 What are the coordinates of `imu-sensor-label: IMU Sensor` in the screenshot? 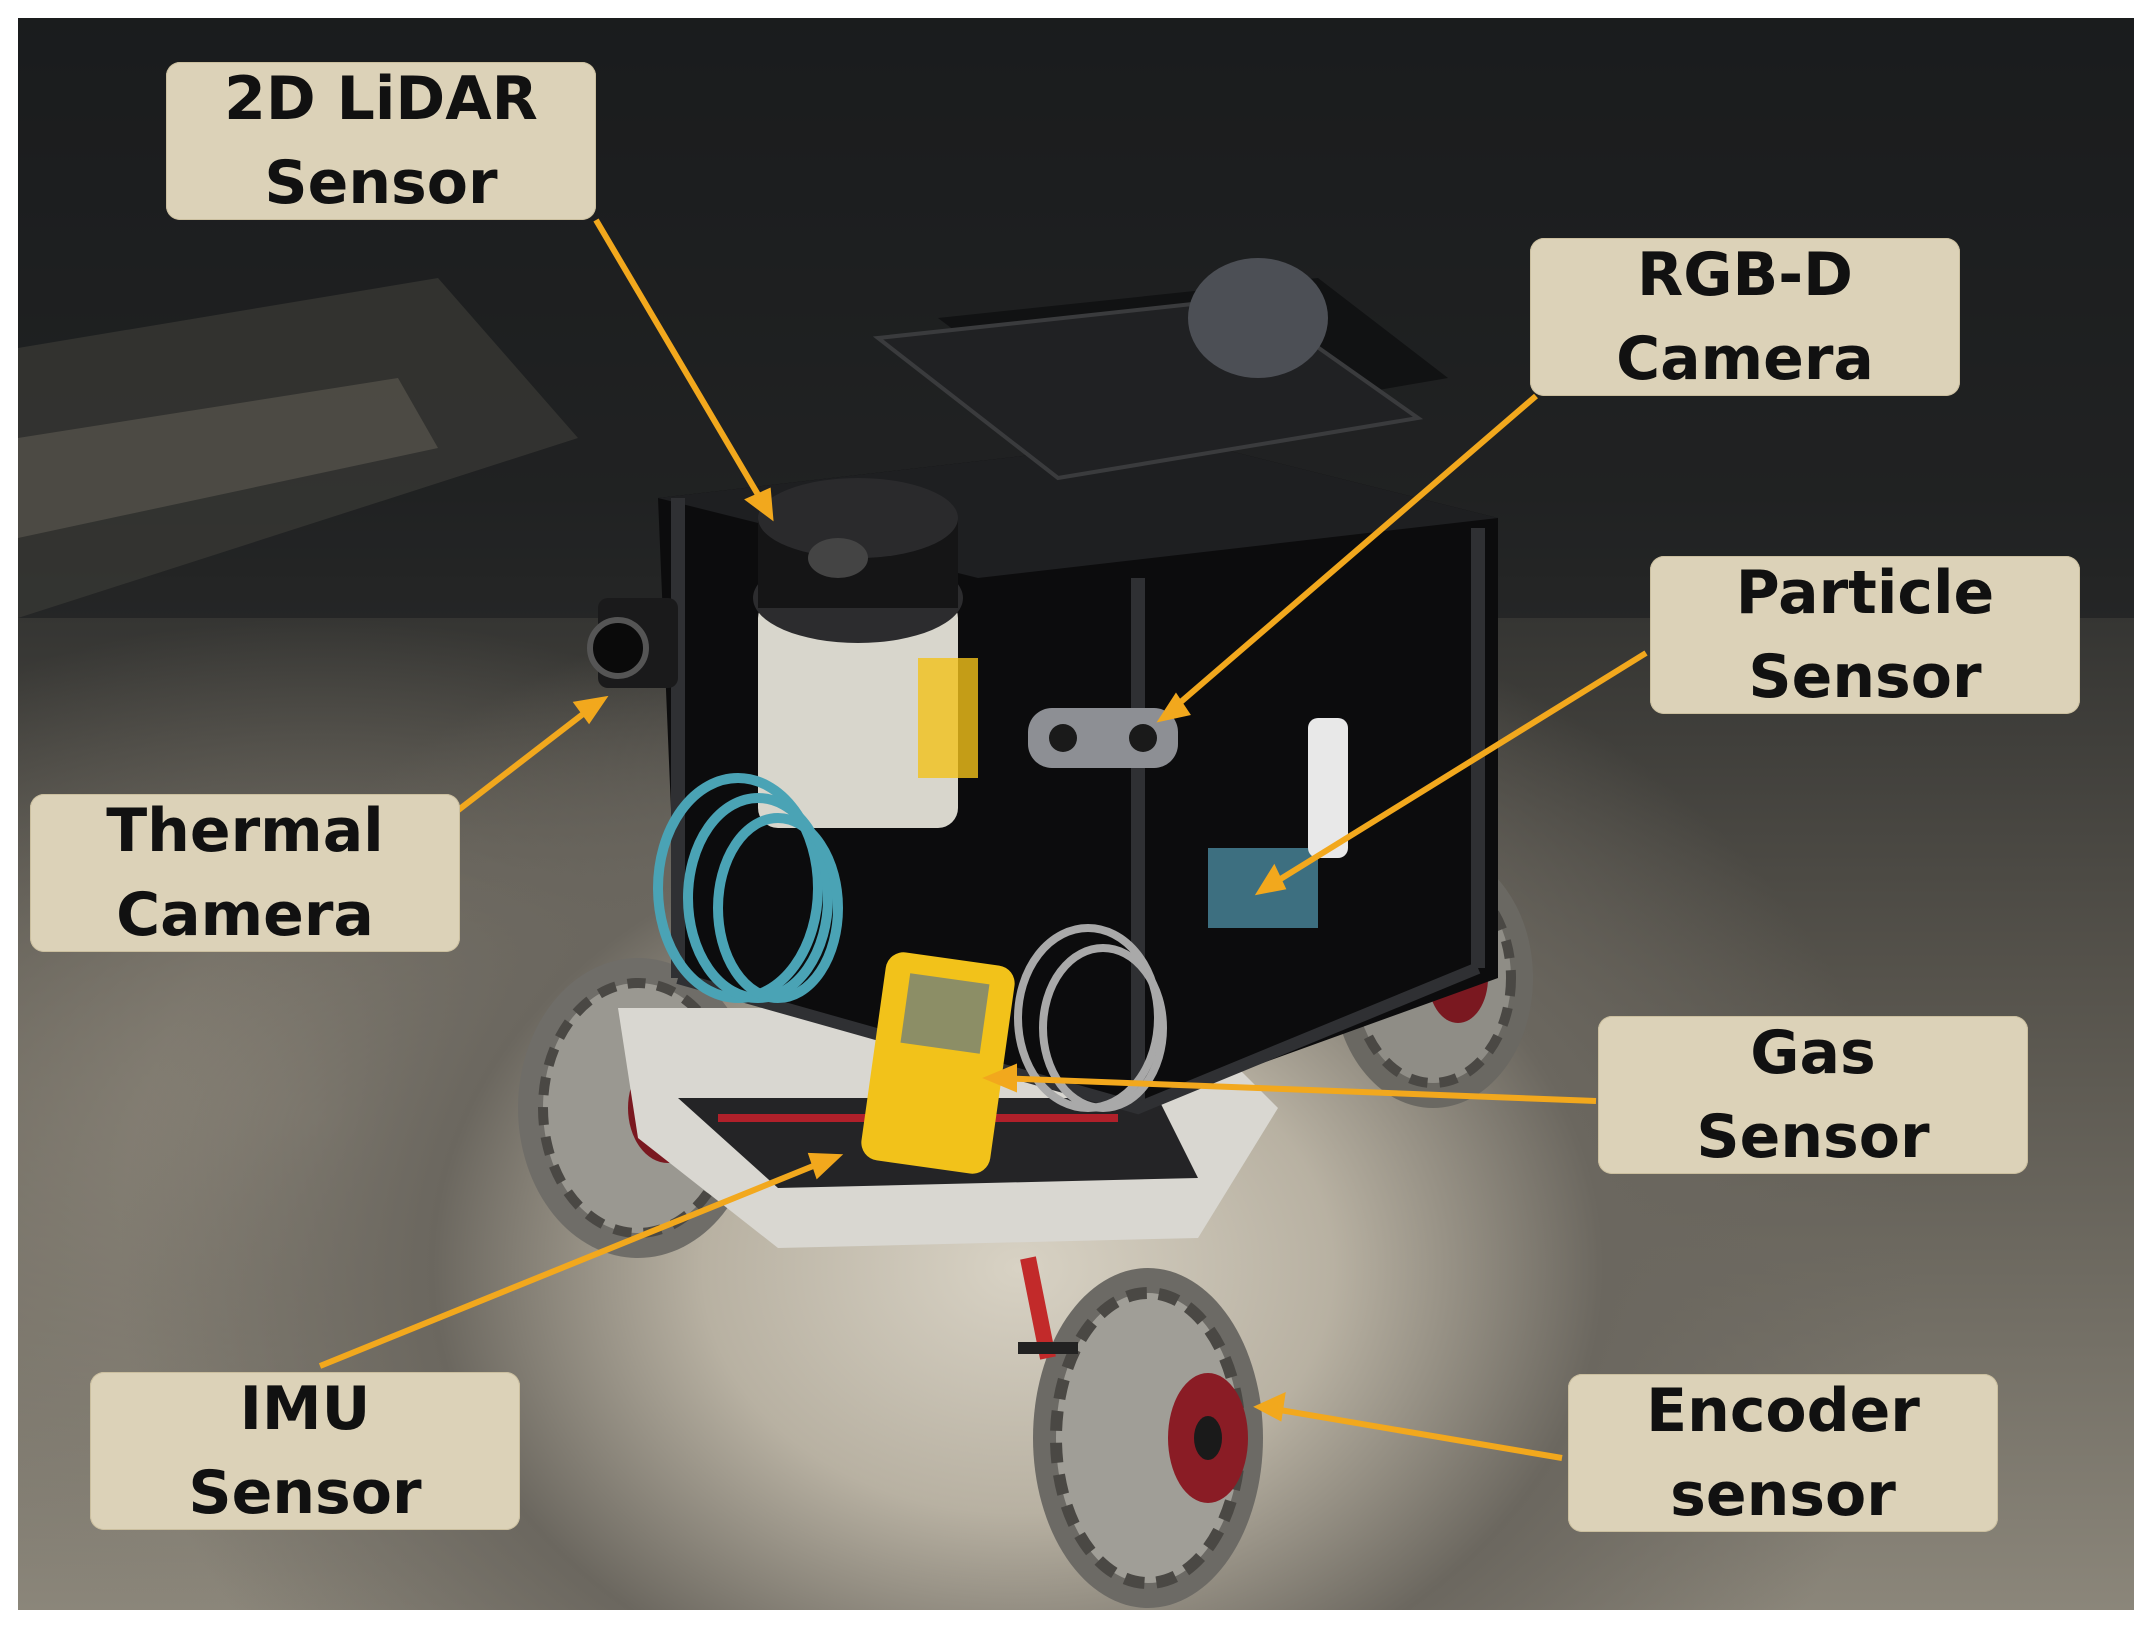 It's located at (305, 1451).